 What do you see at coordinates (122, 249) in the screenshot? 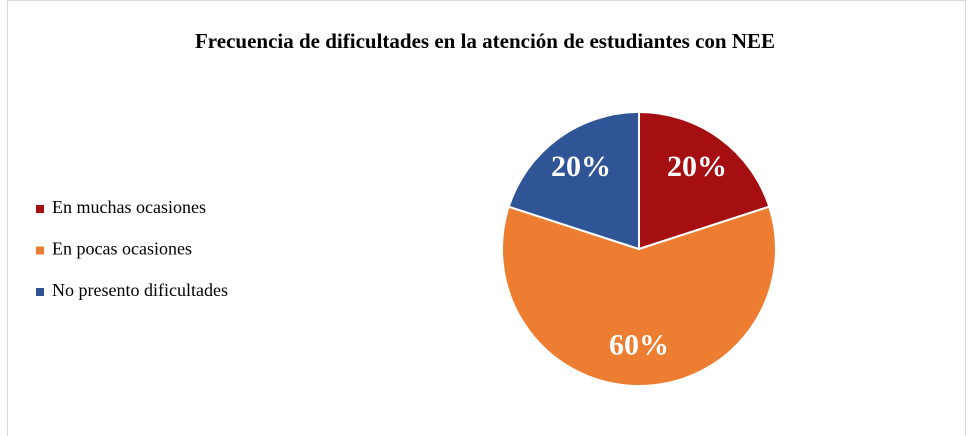
I see `legend-label: En pocas ocasiones` at bounding box center [122, 249].